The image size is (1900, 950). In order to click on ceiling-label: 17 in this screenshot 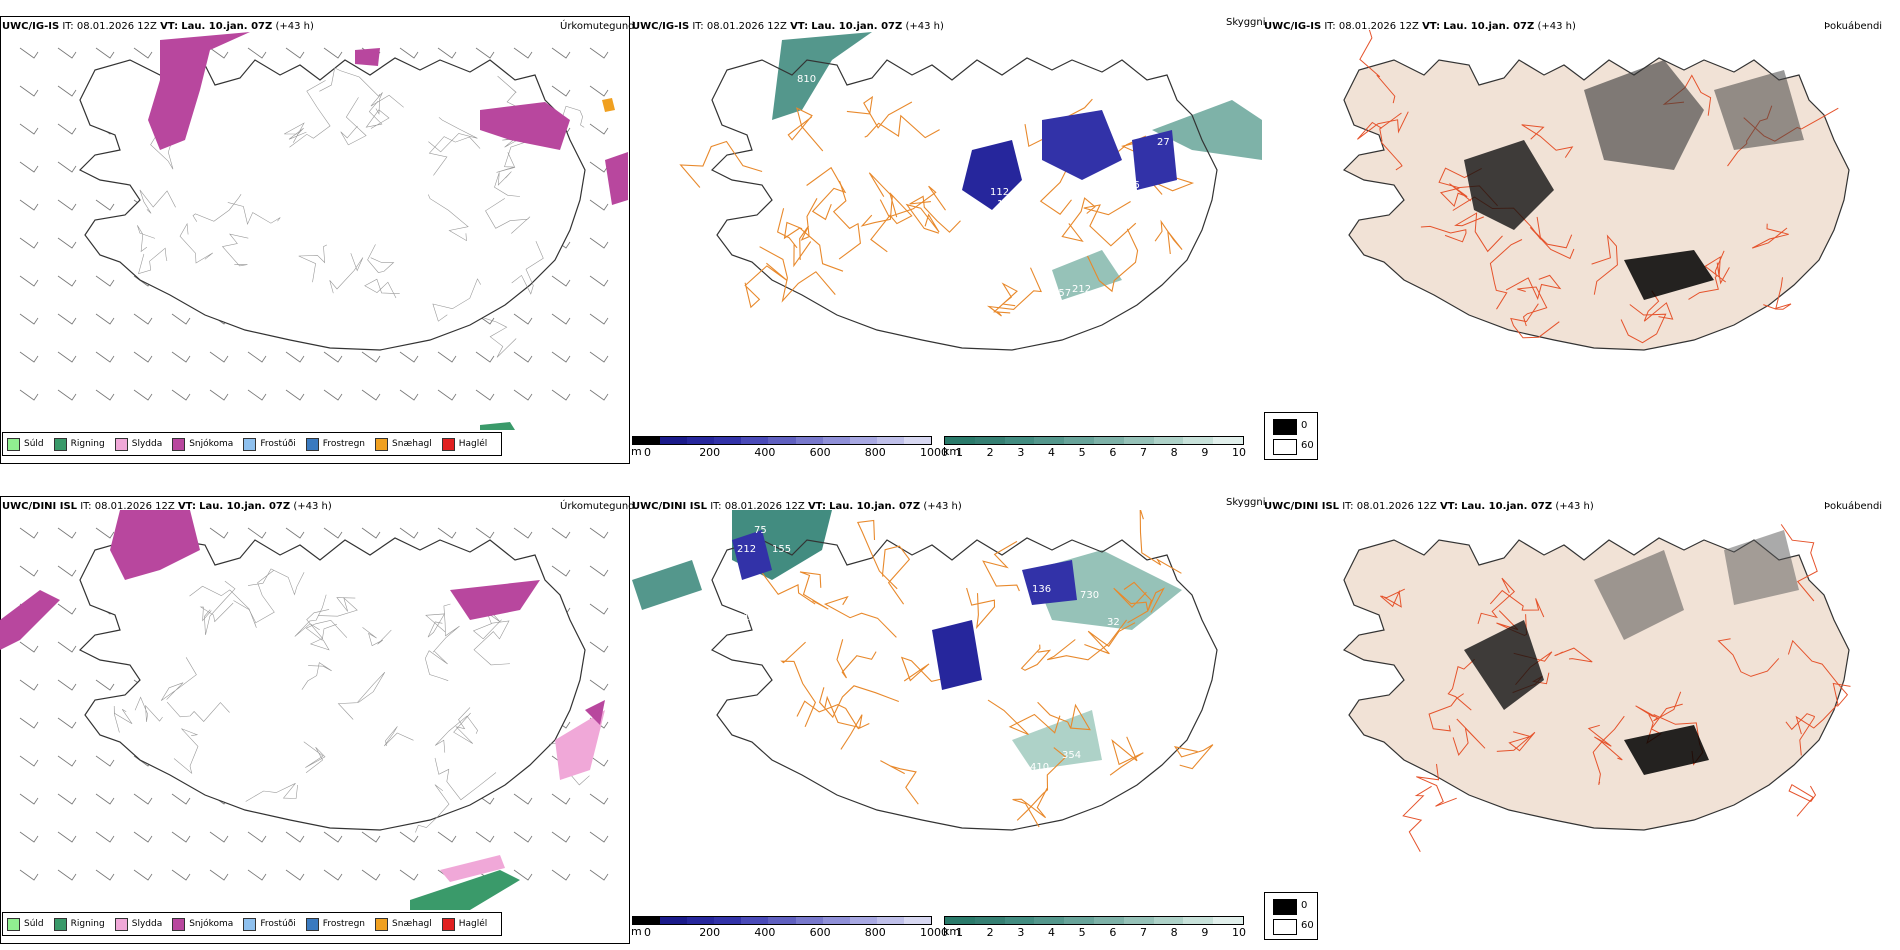, I will do `click(950, 707)`.